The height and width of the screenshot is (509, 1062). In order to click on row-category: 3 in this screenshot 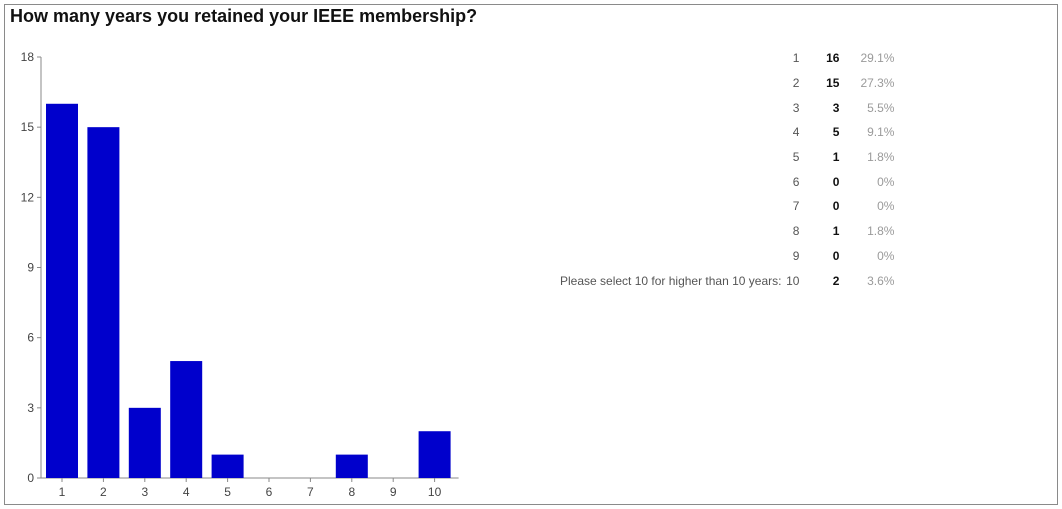, I will do `click(796, 107)`.